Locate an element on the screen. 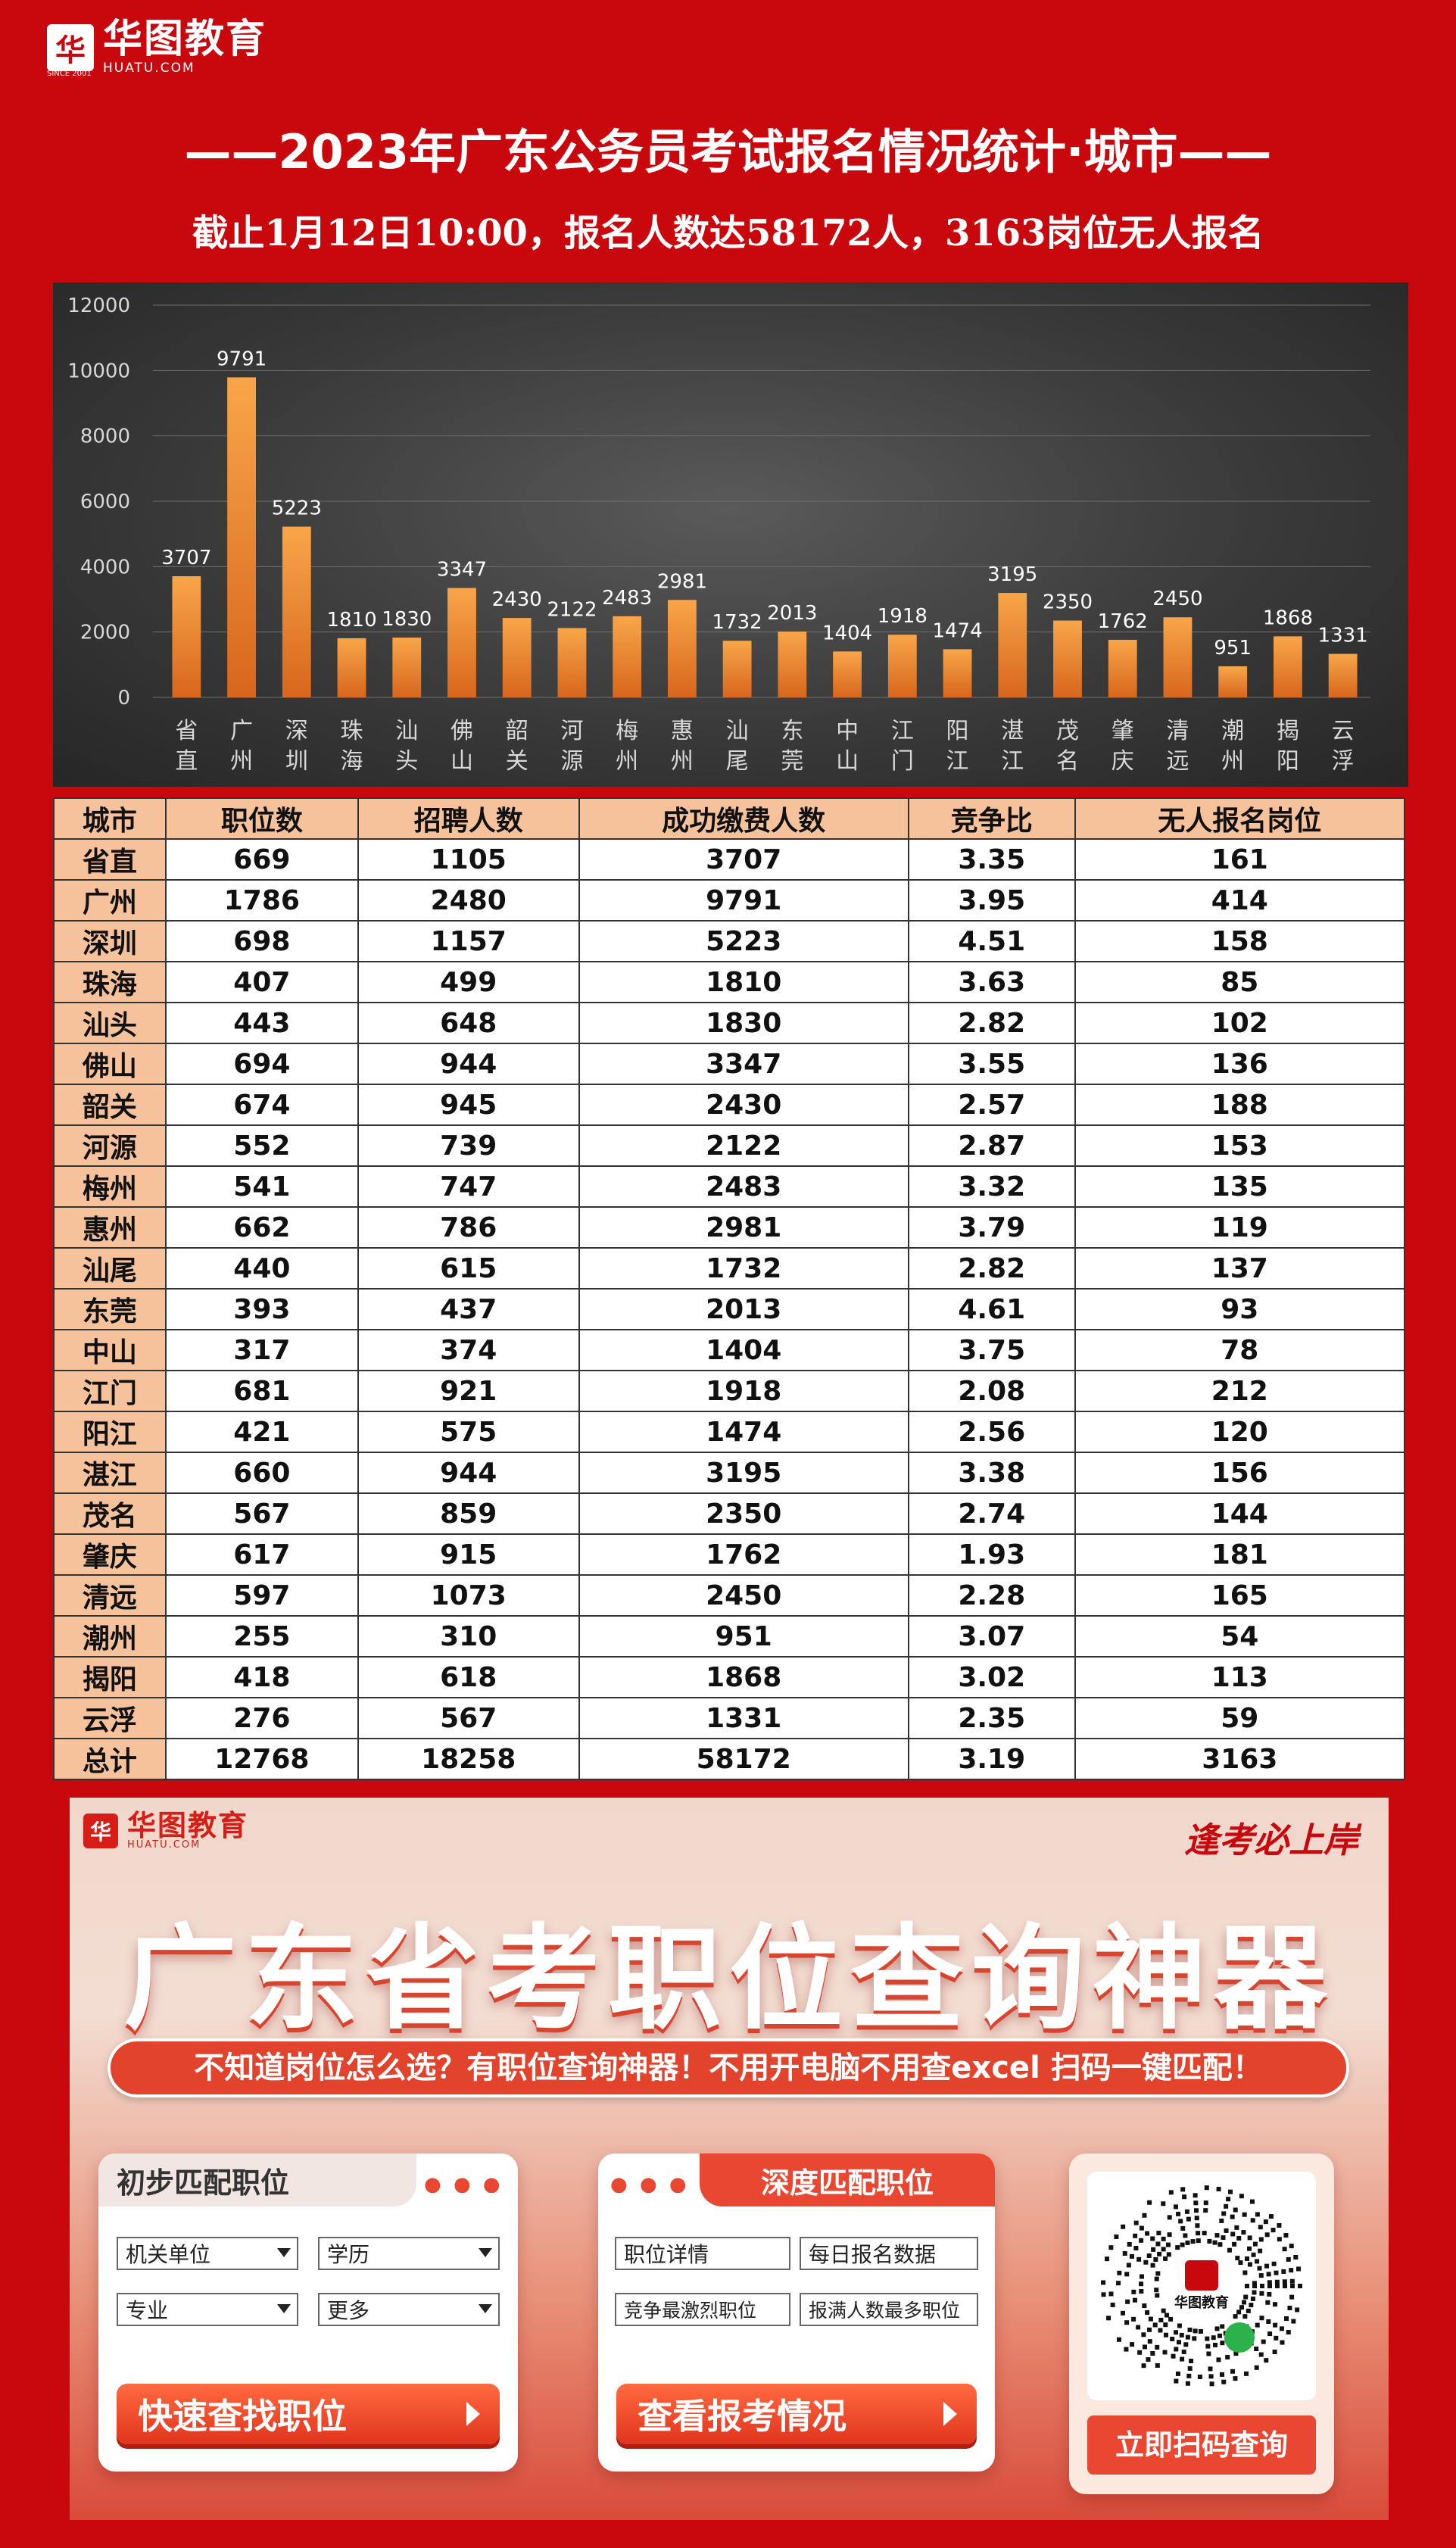  data-label: 3707 is located at coordinates (186, 558).